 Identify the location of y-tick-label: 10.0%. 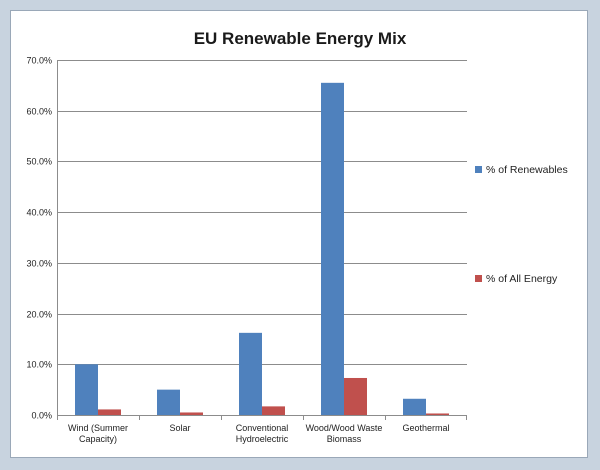
(39, 365).